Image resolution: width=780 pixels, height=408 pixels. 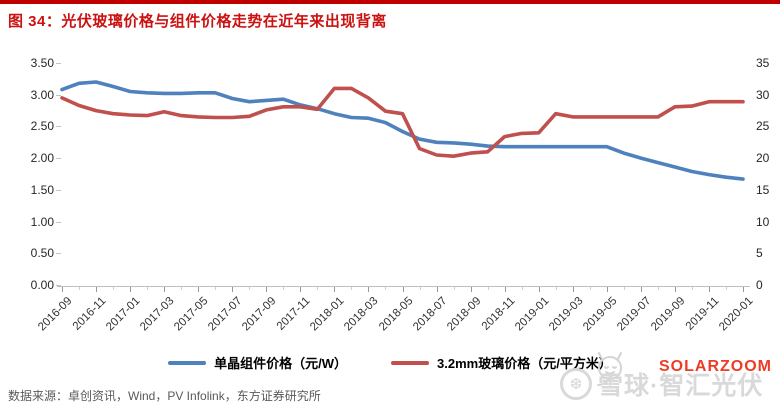 I want to click on x-axis-line, so click(x=403, y=286).